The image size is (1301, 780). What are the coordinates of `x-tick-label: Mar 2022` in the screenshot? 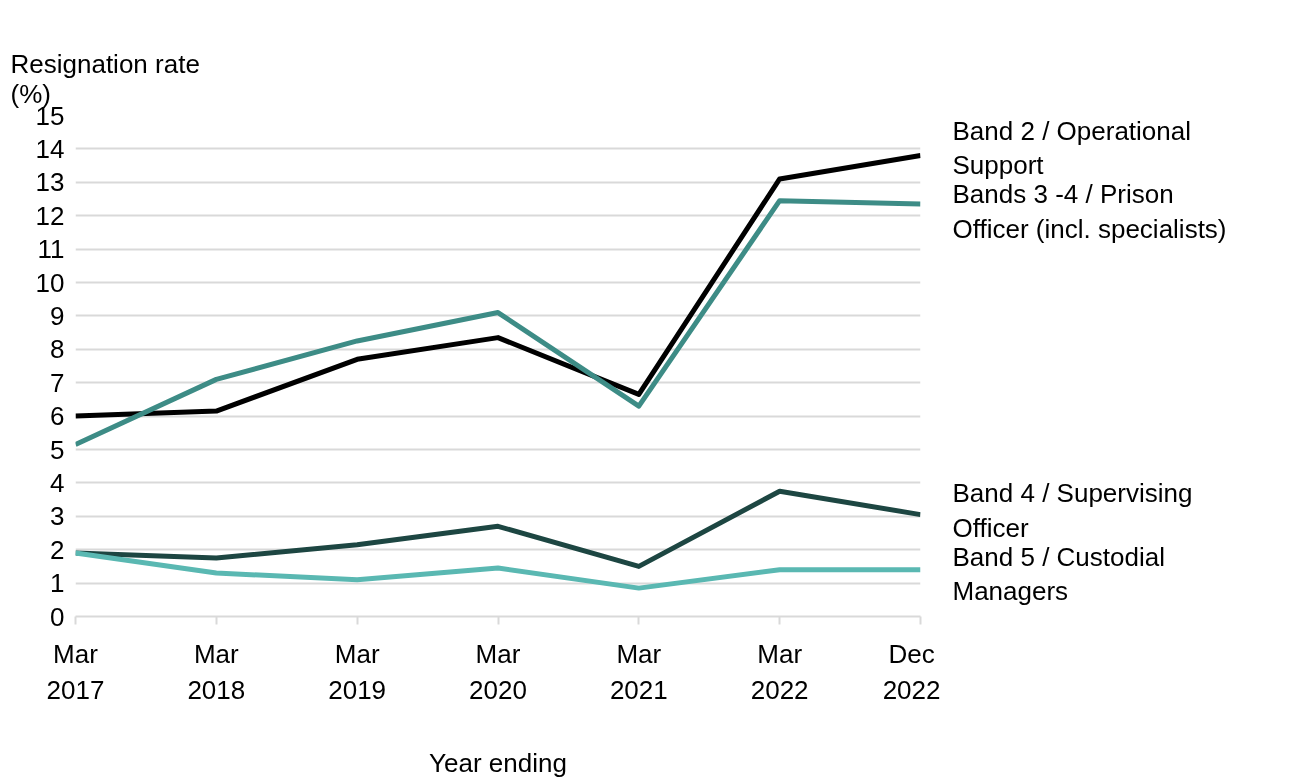 It's located at (779, 671).